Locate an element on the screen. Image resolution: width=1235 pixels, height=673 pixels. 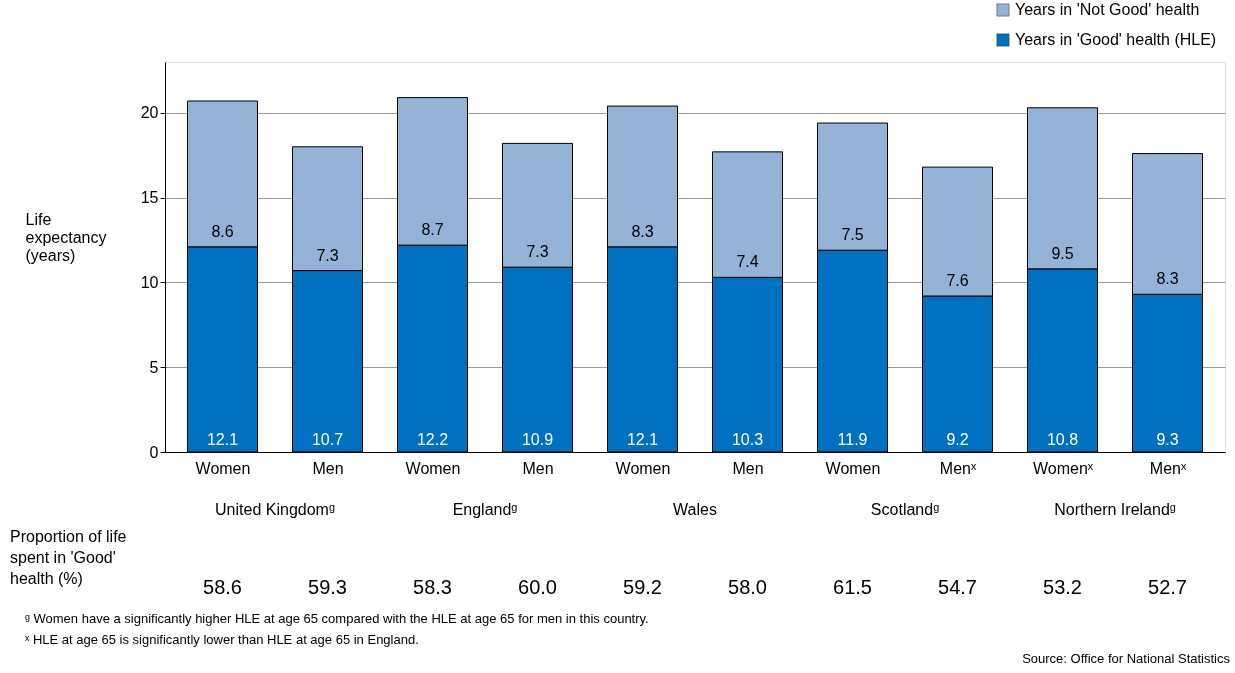
y-axis-title: Life expectancy (years) is located at coordinates (66, 237).